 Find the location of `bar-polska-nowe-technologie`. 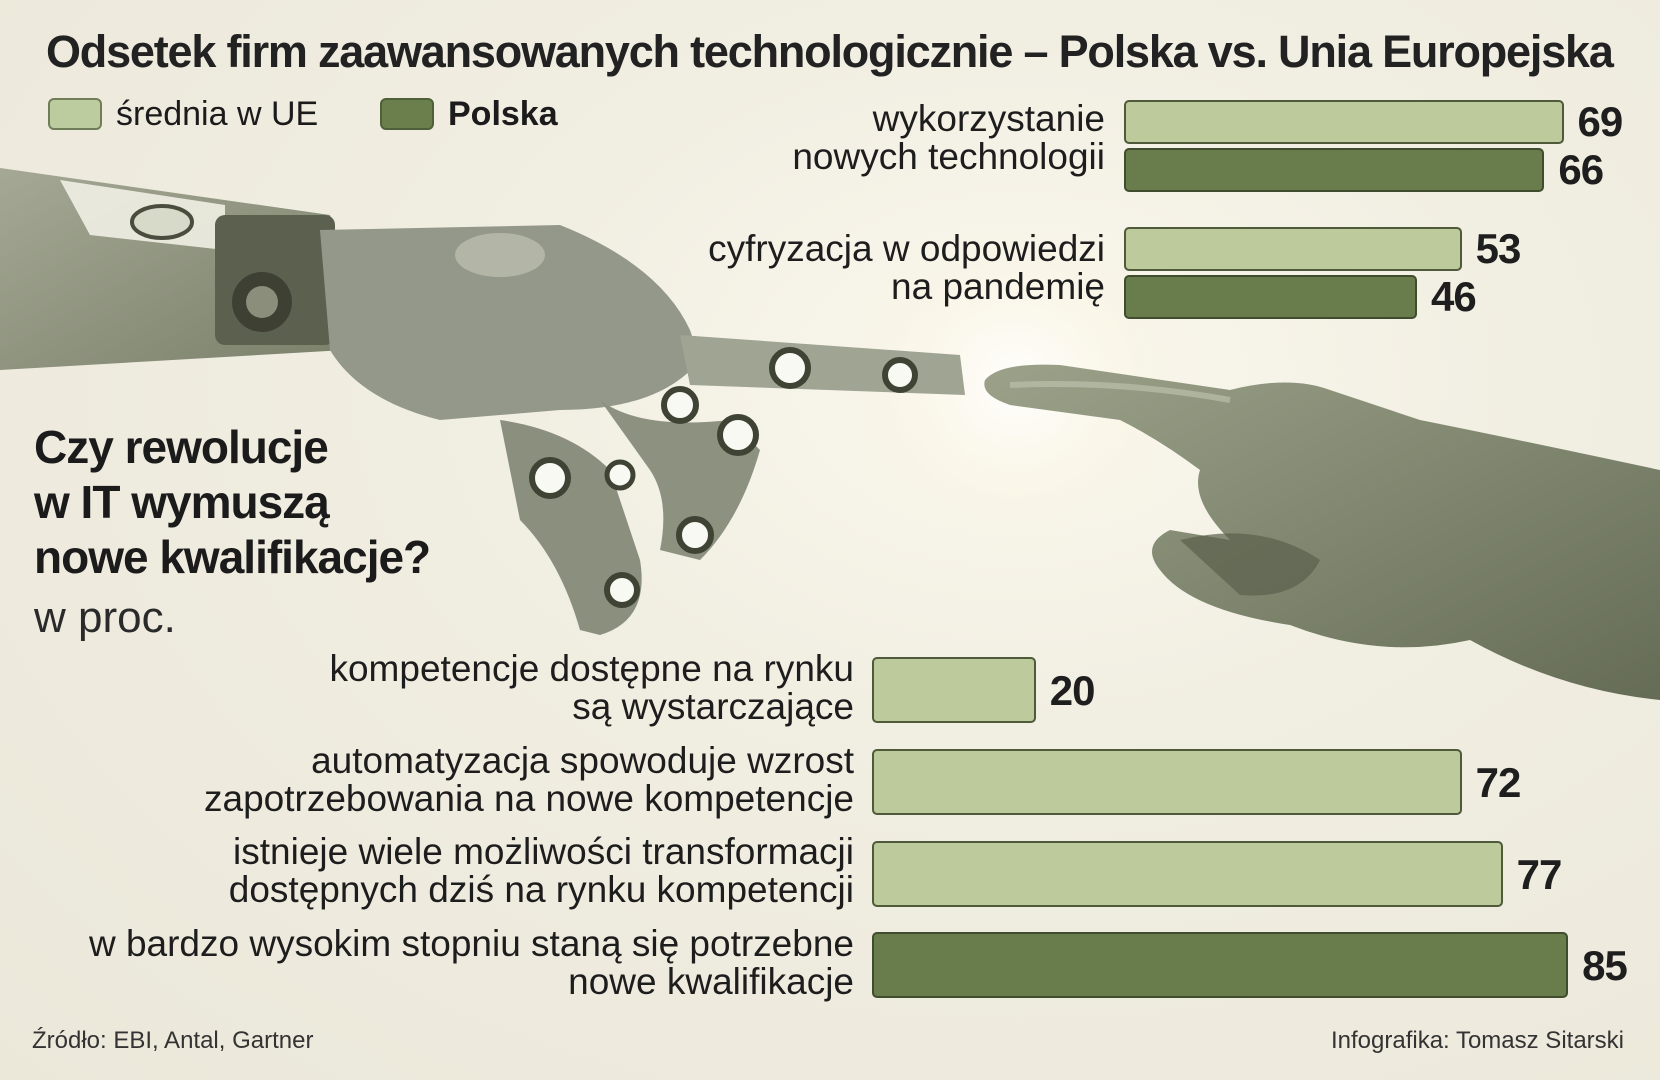

bar-polska-nowe-technologie is located at coordinates (1334, 170).